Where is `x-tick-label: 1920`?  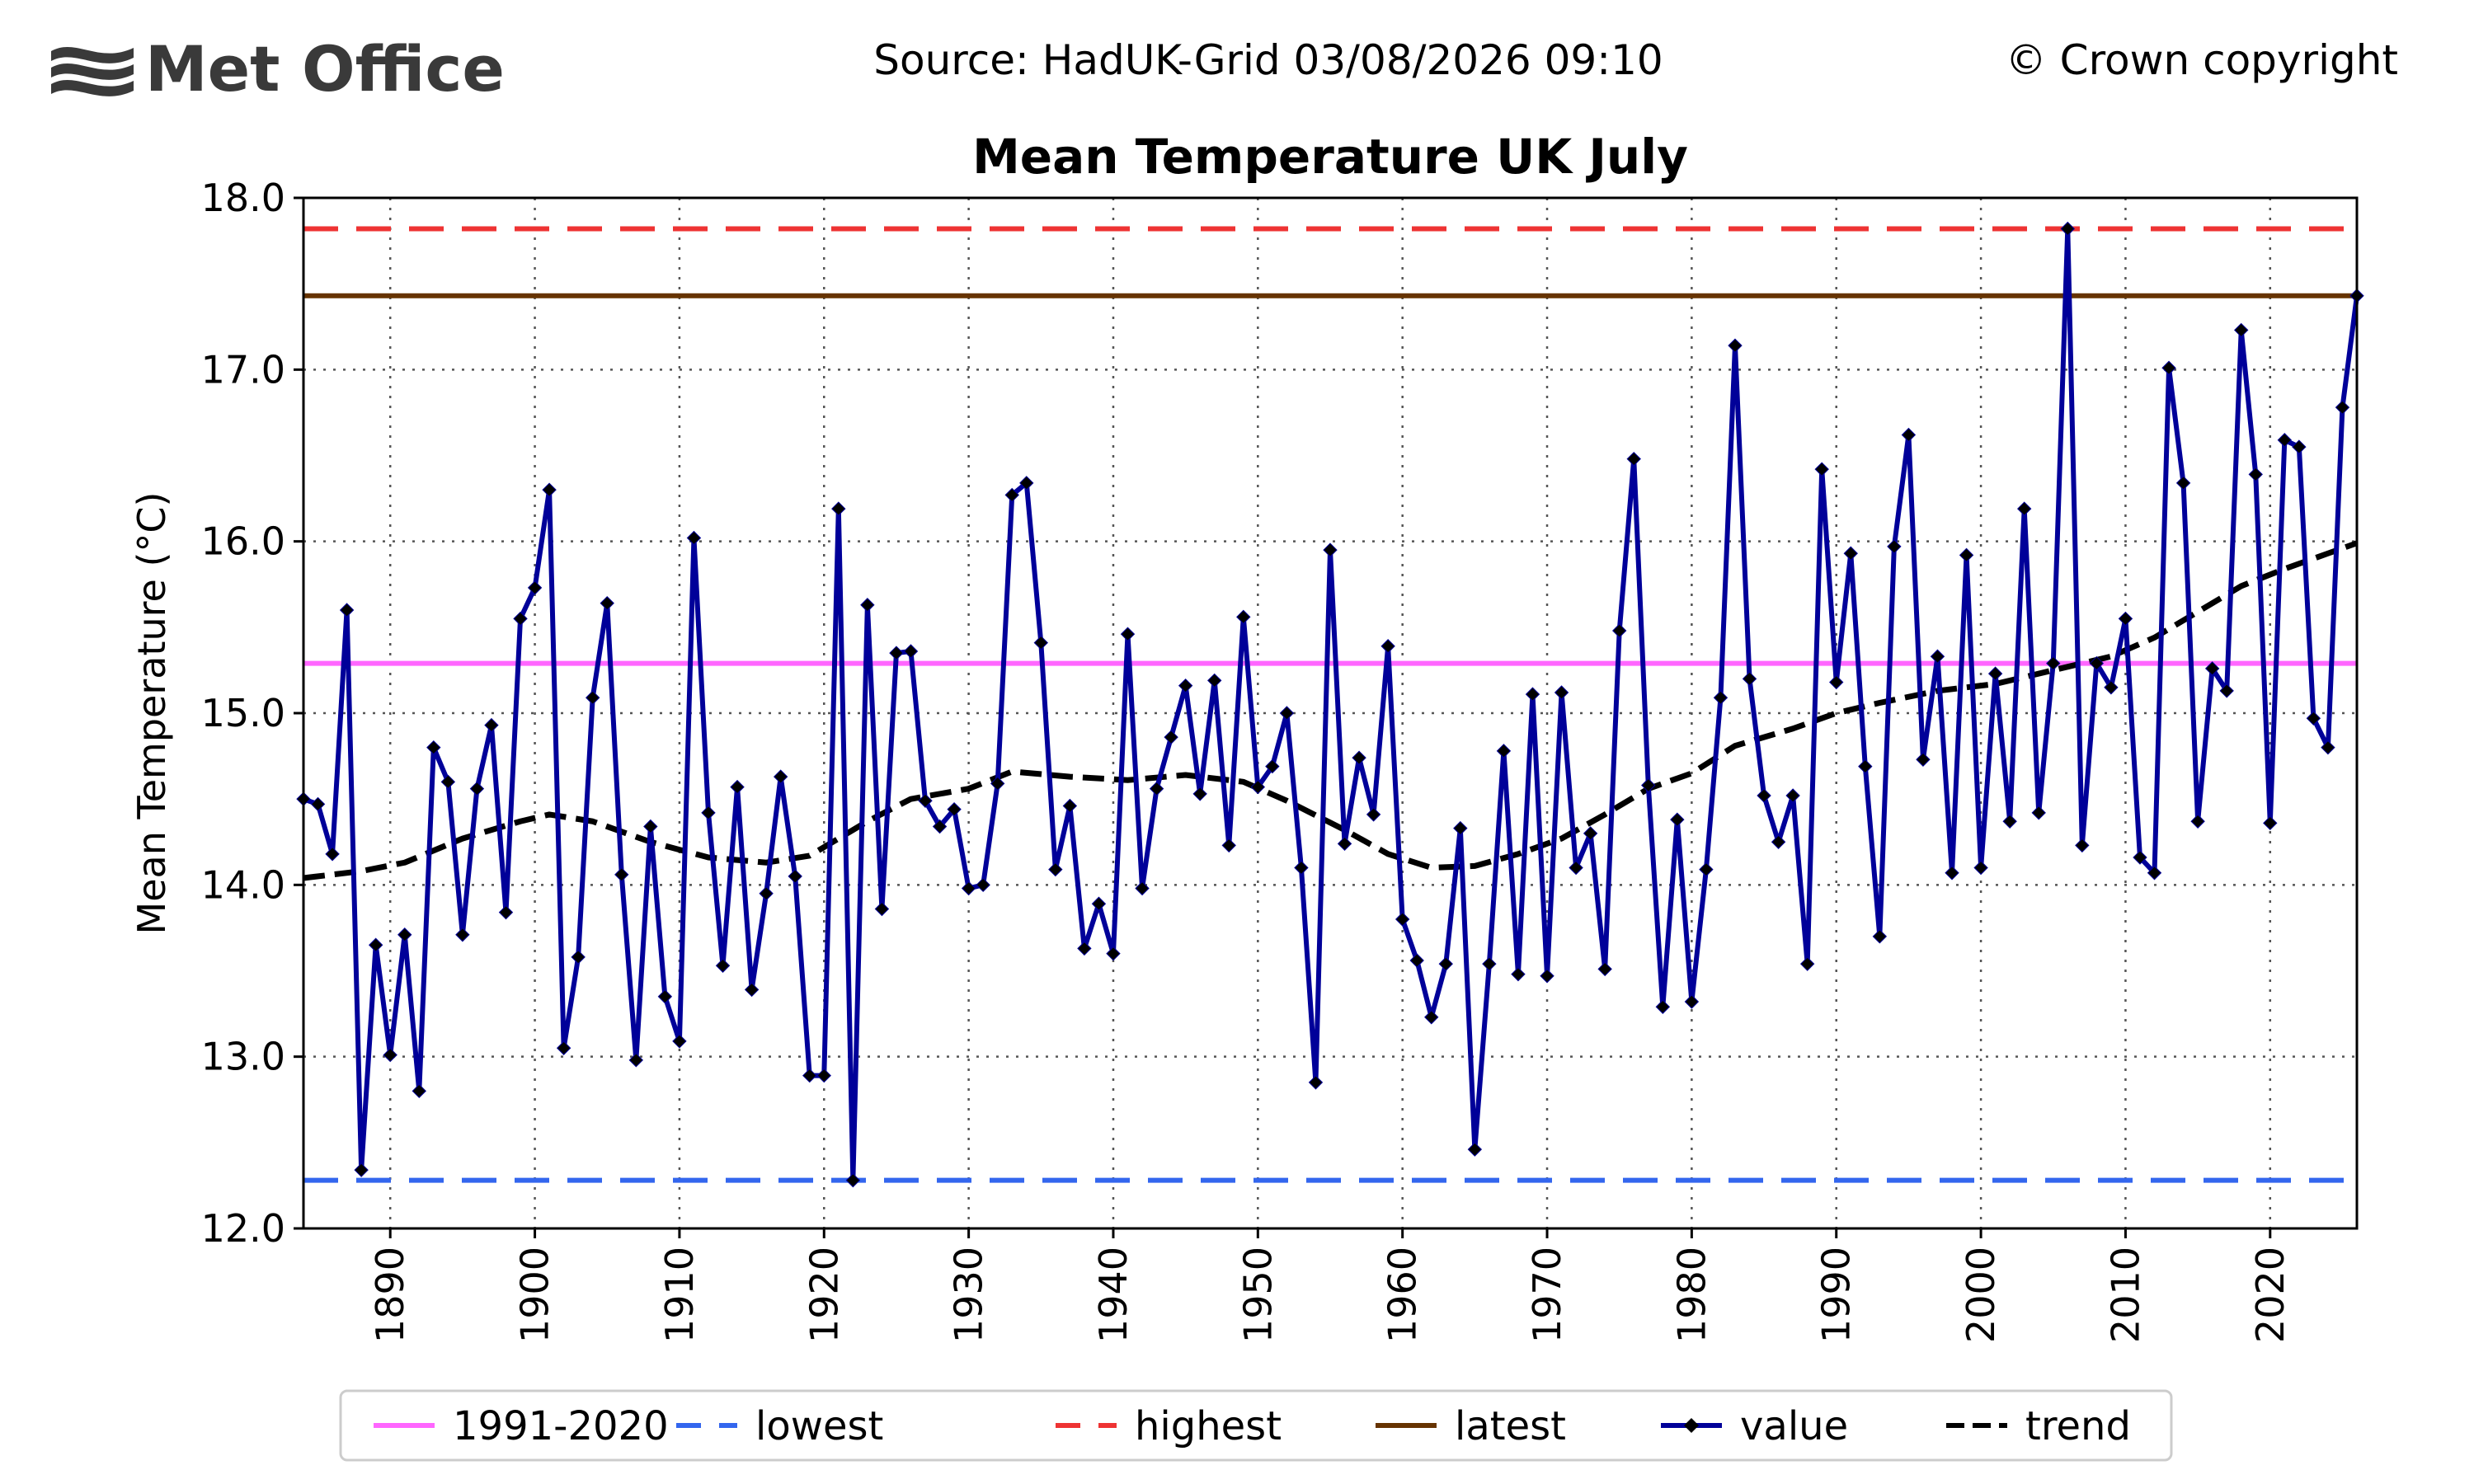
x-tick-label: 1920 is located at coordinates (824, 1295).